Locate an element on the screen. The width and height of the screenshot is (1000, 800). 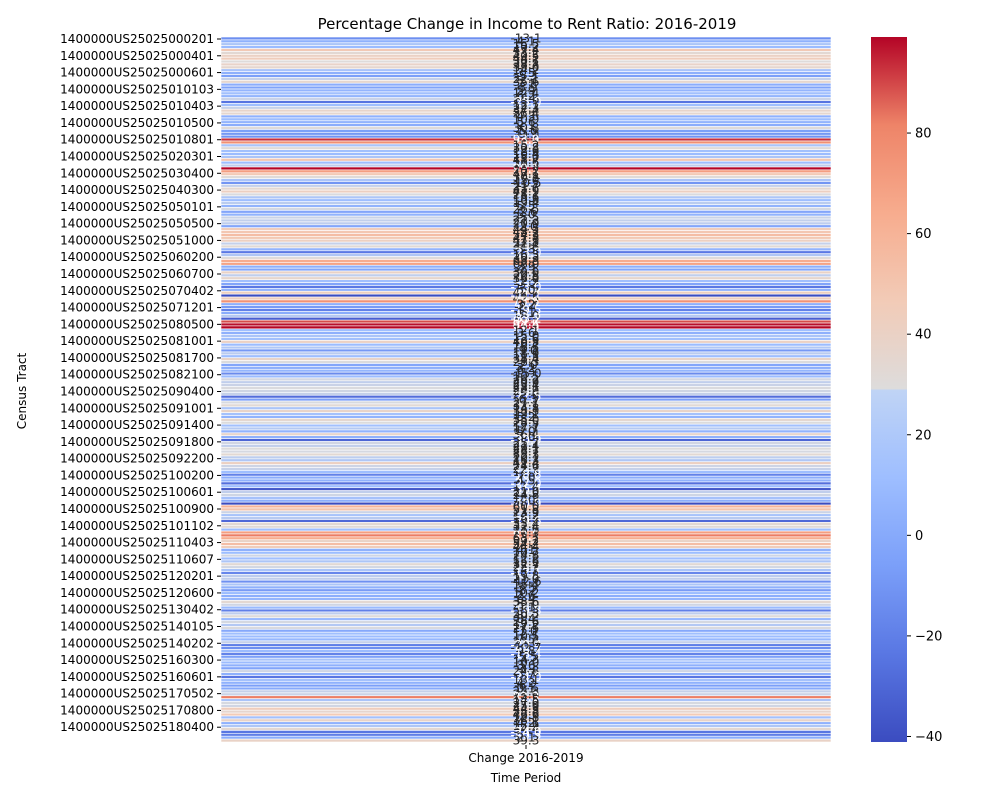
cell-value-label: 22.0 is located at coordinates (526, 642).